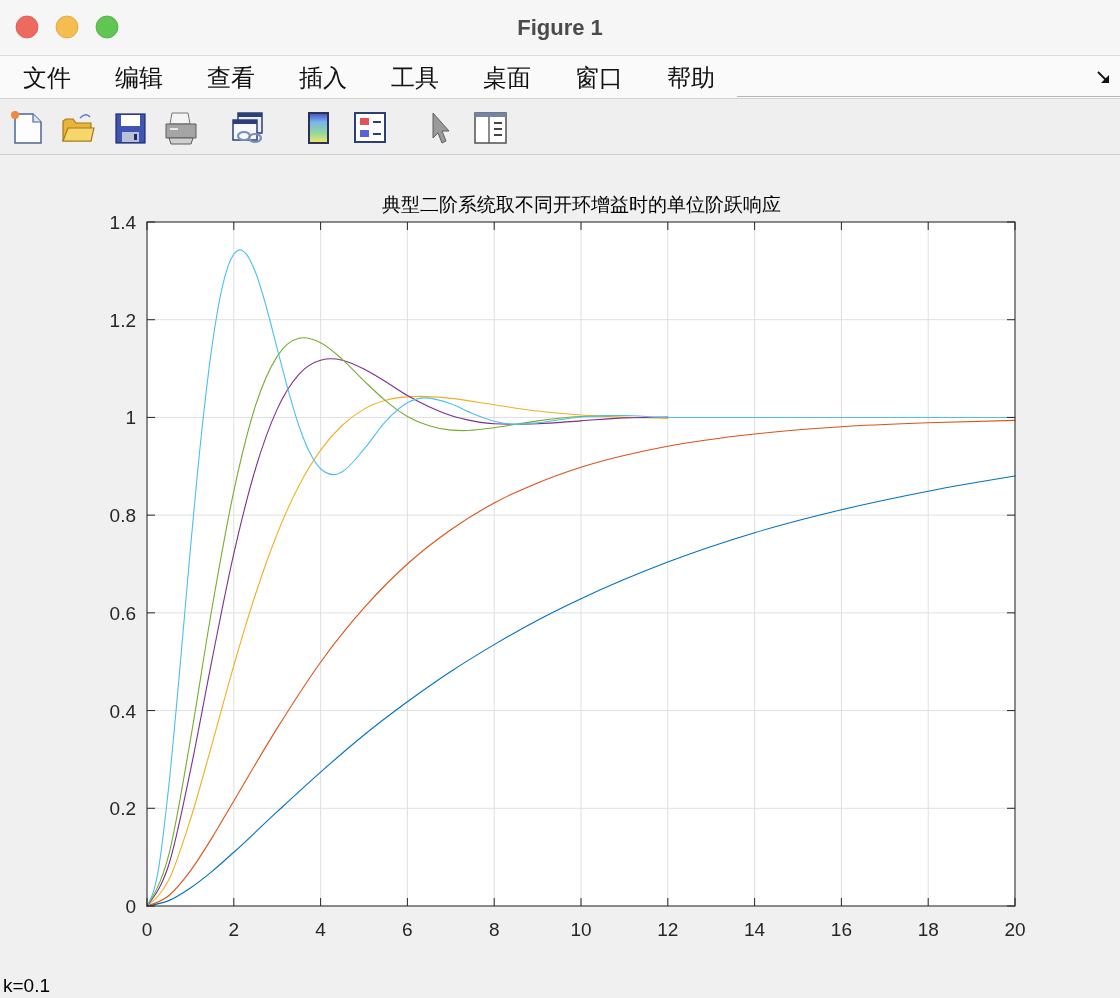 The width and height of the screenshot is (1120, 998). I want to click on y-tick-label: 0.4, so click(123, 711).